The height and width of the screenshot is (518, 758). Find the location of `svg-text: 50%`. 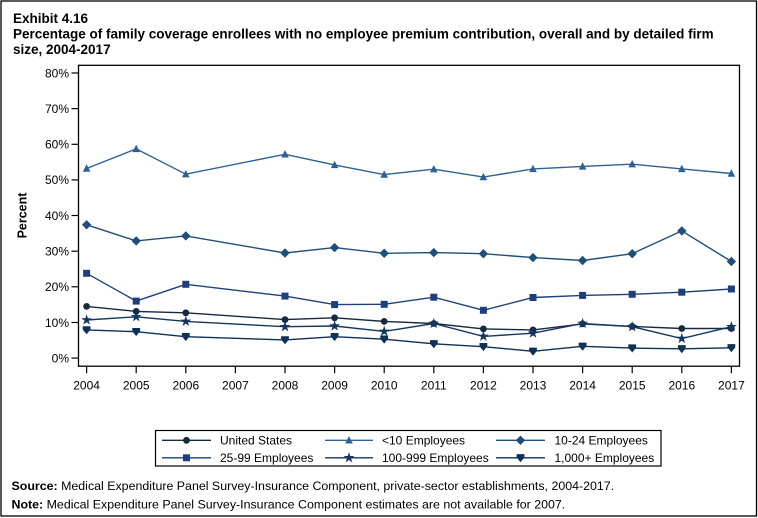

svg-text: 50% is located at coordinates (57, 180).